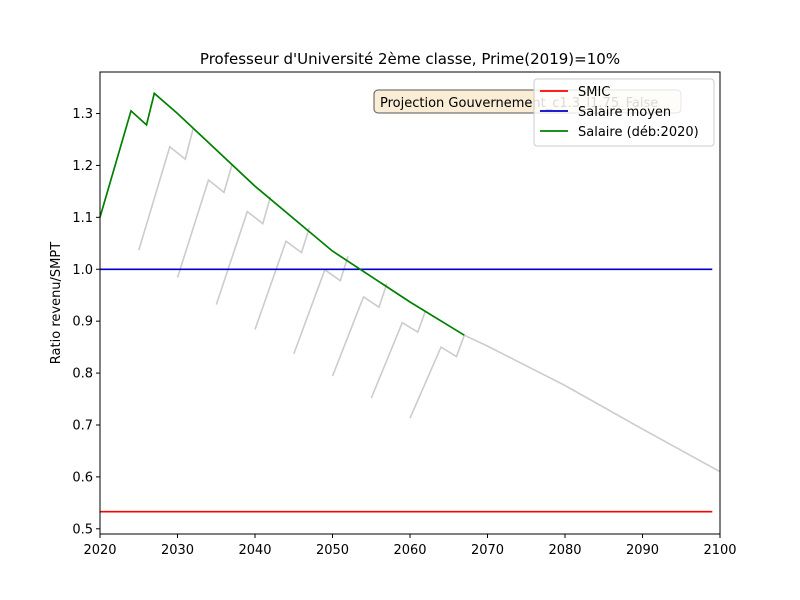  I want to click on x-tick-label: 2090, so click(642, 550).